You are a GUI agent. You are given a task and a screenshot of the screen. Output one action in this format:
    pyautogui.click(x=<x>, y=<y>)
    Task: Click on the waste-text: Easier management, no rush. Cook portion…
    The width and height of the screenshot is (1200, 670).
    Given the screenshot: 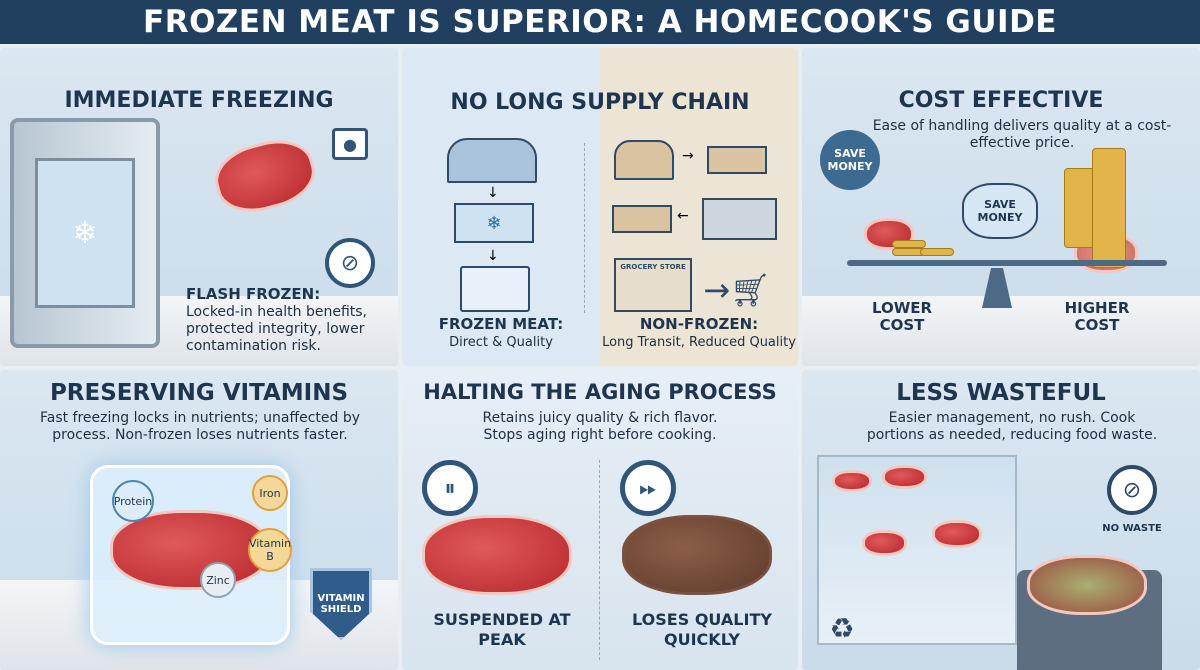 What is the action you would take?
    pyautogui.click(x=1012, y=426)
    